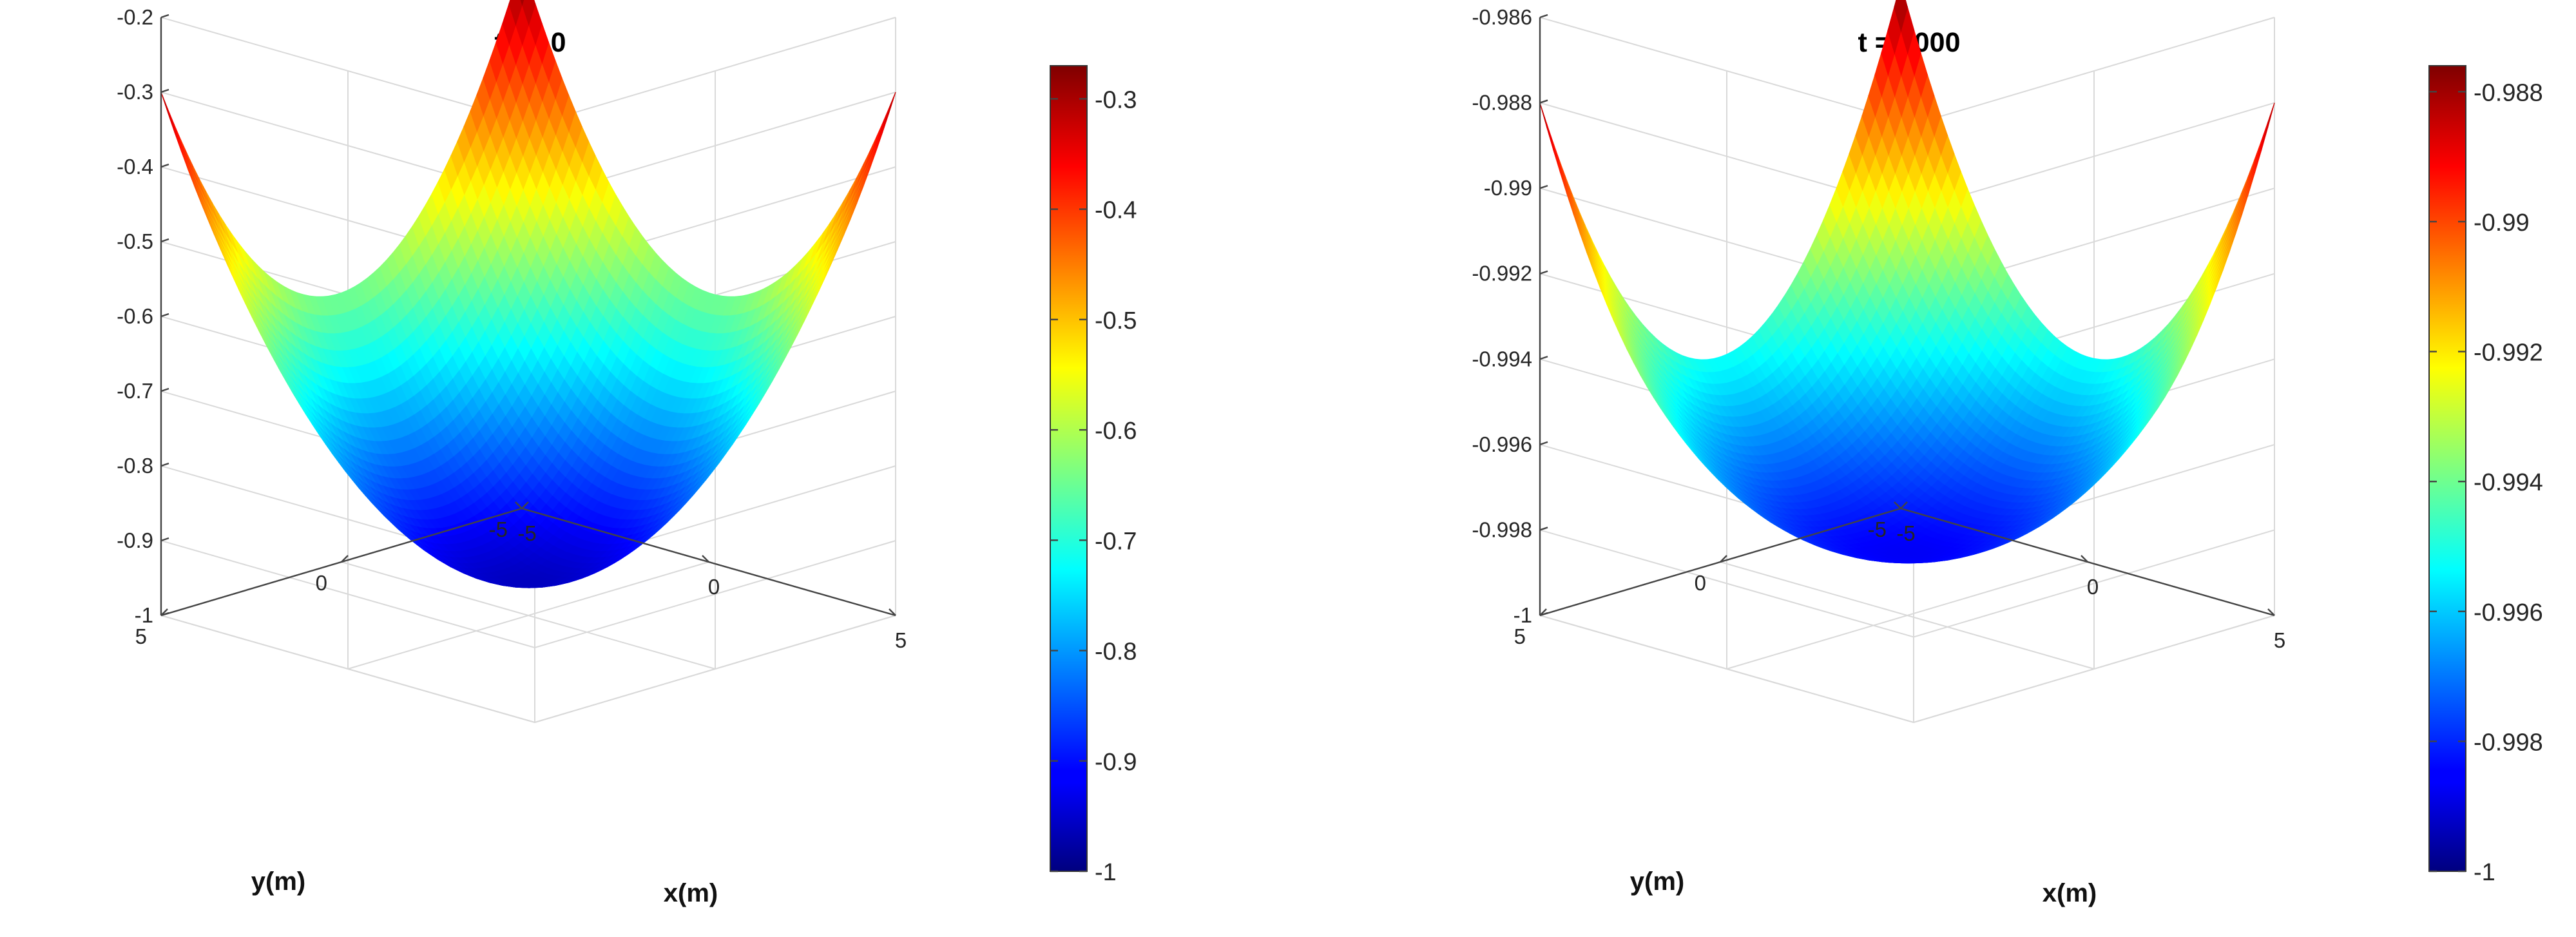 The width and height of the screenshot is (2576, 937). Describe the element at coordinates (135, 241) in the screenshot. I see `z-tick-label: -0.5` at that location.